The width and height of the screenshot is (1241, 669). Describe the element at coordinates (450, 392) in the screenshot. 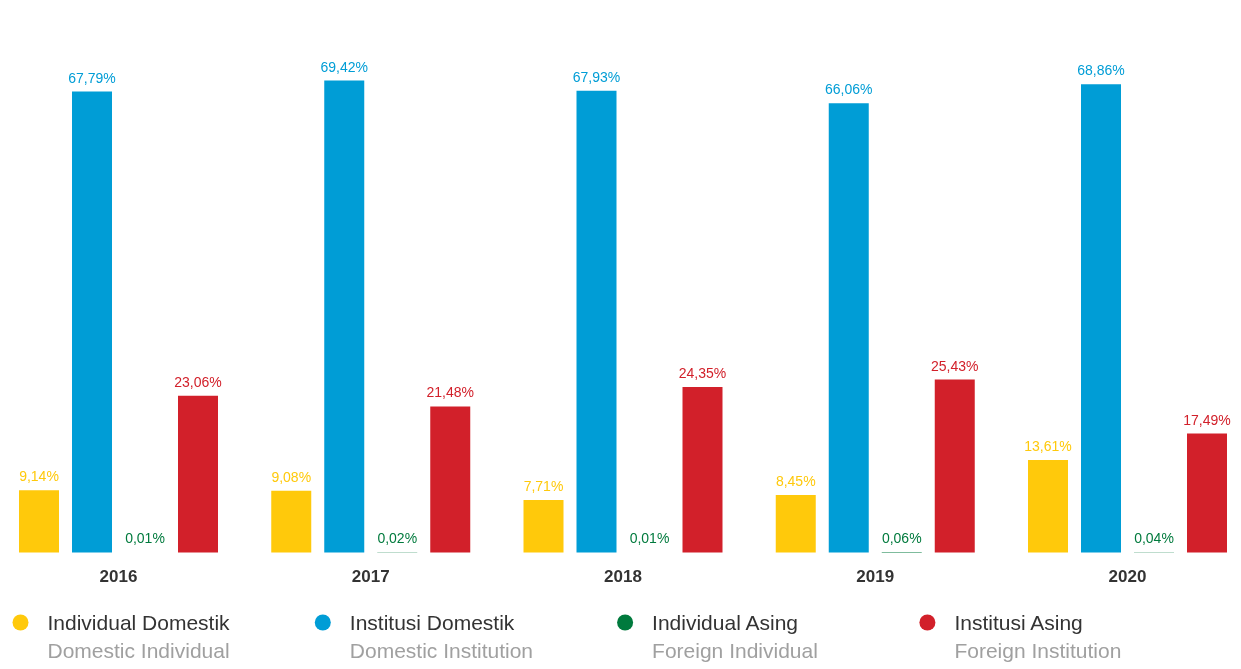

I see `data-label: 21,48%` at that location.